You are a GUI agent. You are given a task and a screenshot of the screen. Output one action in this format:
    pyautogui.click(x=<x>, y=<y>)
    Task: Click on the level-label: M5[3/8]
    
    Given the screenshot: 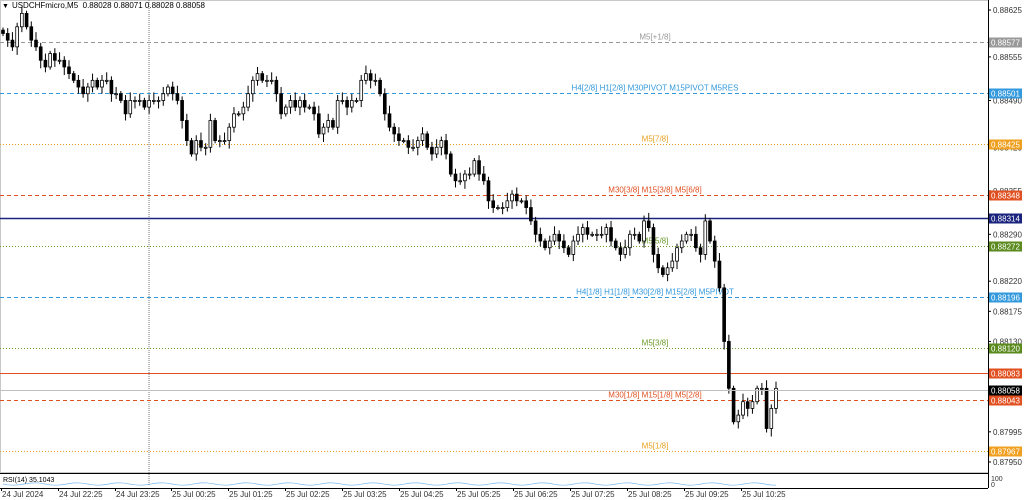 What is the action you would take?
    pyautogui.click(x=655, y=343)
    